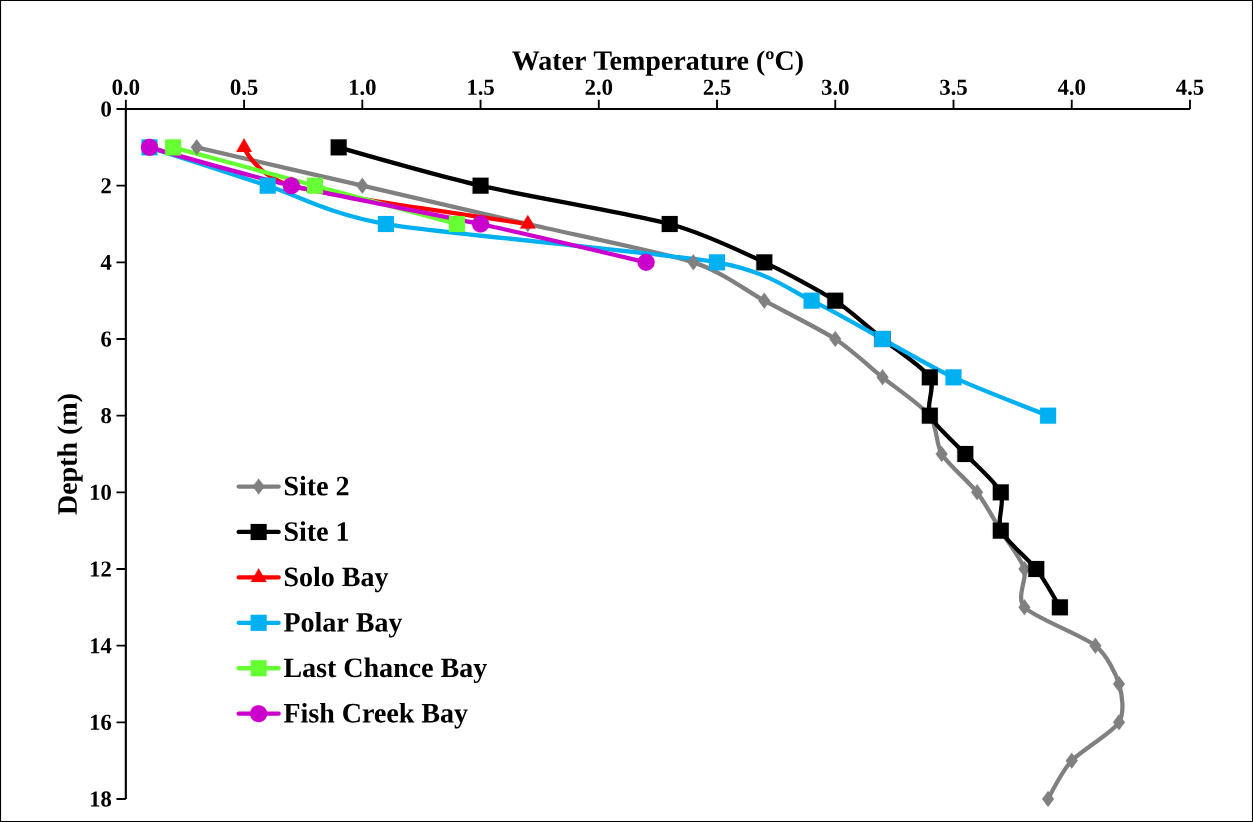 Image resolution: width=1253 pixels, height=822 pixels. What do you see at coordinates (316, 485) in the screenshot?
I see `legend-label: Site 2` at bounding box center [316, 485].